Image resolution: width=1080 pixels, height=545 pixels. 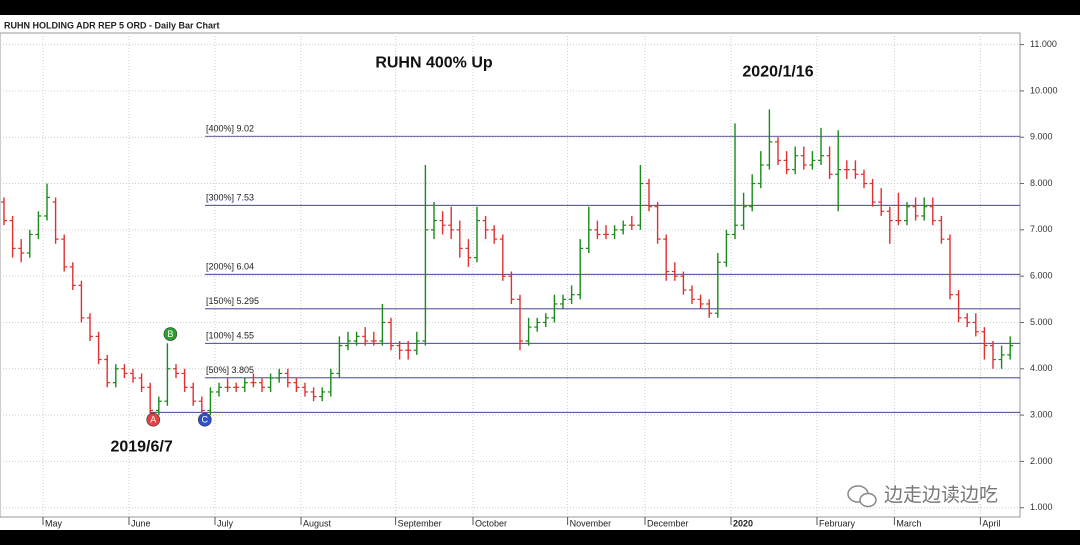 I want to click on y-tick-label: 3.000, so click(x=1041, y=414).